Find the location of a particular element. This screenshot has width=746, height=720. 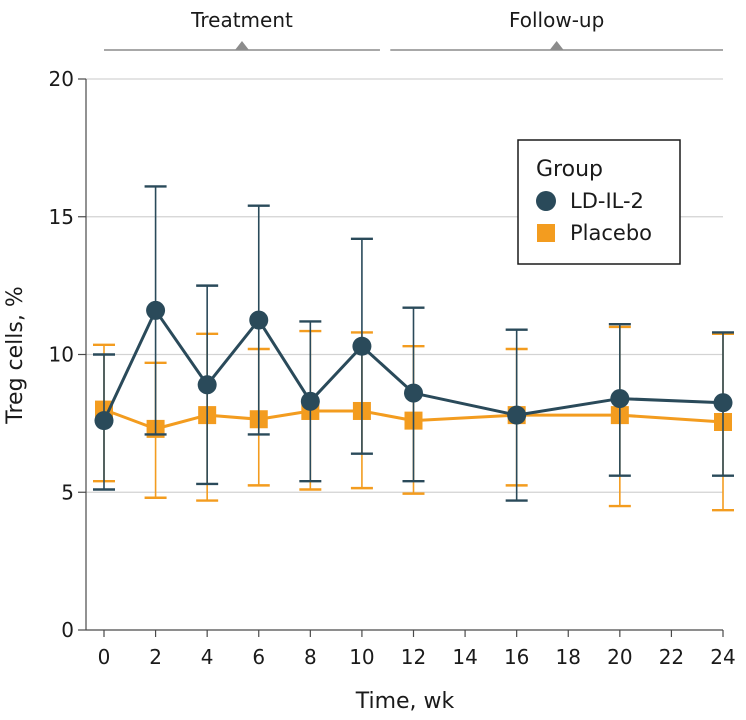

phase-marker-treatment is located at coordinates (241, 45).